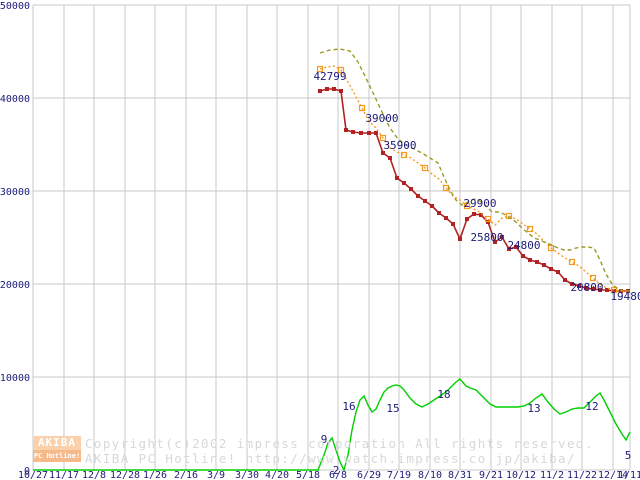 This screenshot has width=640, height=480. Describe the element at coordinates (329, 76) in the screenshot. I see `data-point-label: 42799` at that location.